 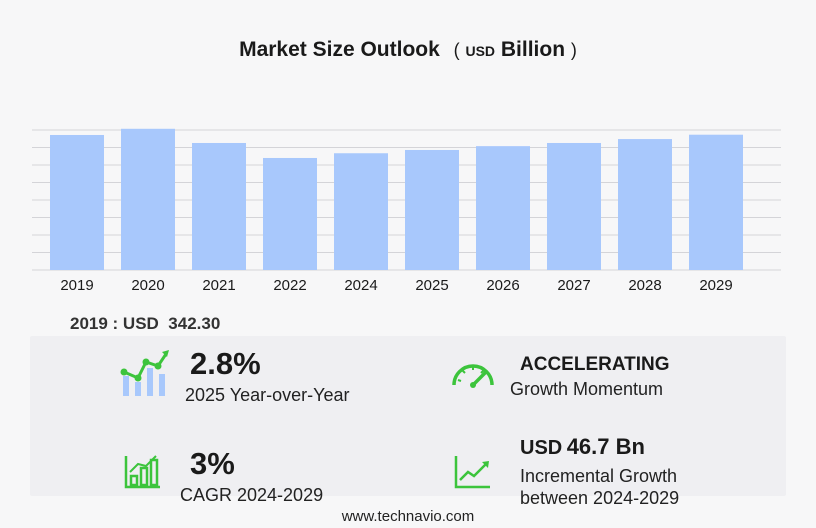 What do you see at coordinates (396, 285) in the screenshot?
I see `x-axis-ticks: 2019 2020 2021 2022 2024 2025 2026 2027 2028 2029` at bounding box center [396, 285].